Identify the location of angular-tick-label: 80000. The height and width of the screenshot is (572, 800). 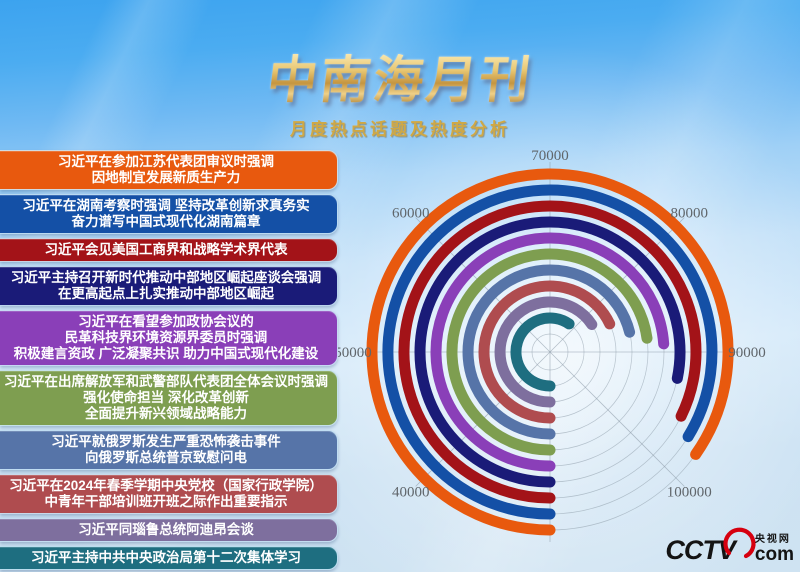
(690, 214).